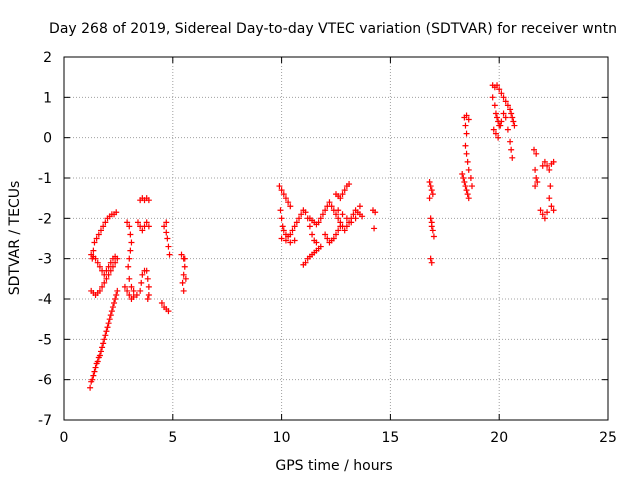 The width and height of the screenshot is (640, 480). What do you see at coordinates (45, 260) in the screenshot?
I see `y-tick-label: -3` at bounding box center [45, 260].